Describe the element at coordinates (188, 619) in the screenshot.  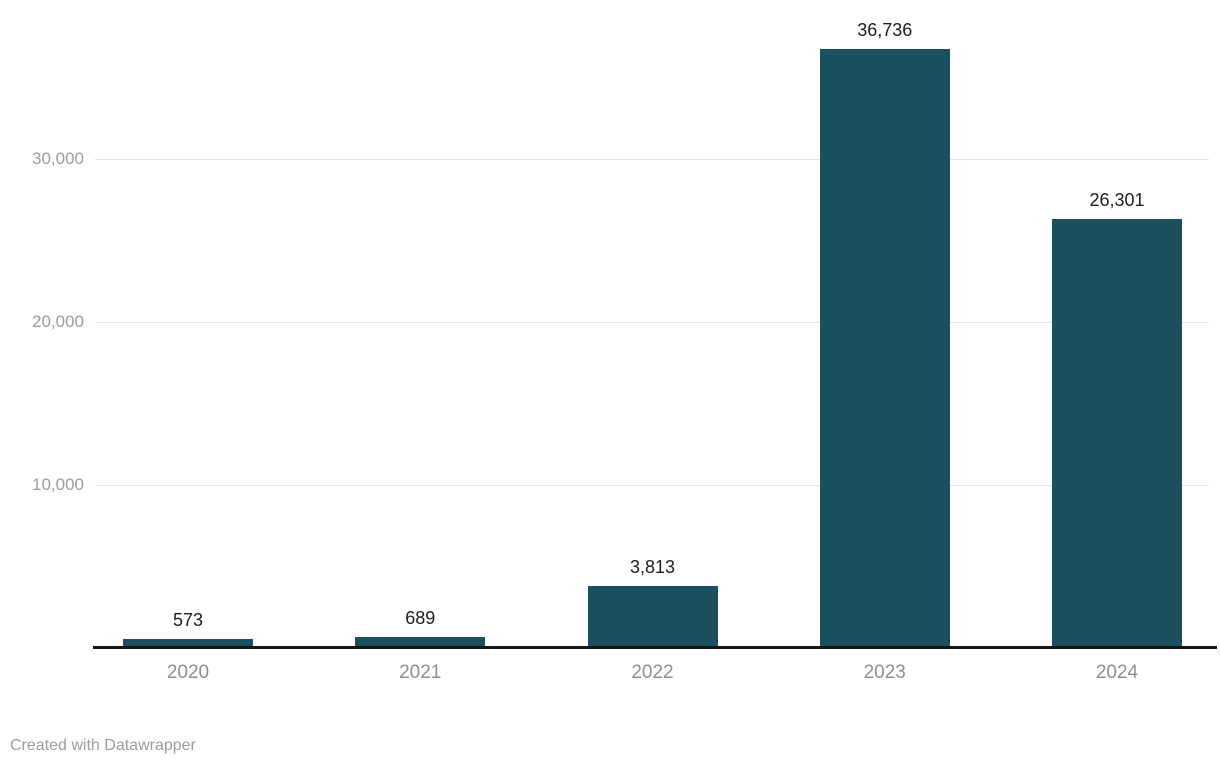
I see `value-label-2020: 573` at that location.